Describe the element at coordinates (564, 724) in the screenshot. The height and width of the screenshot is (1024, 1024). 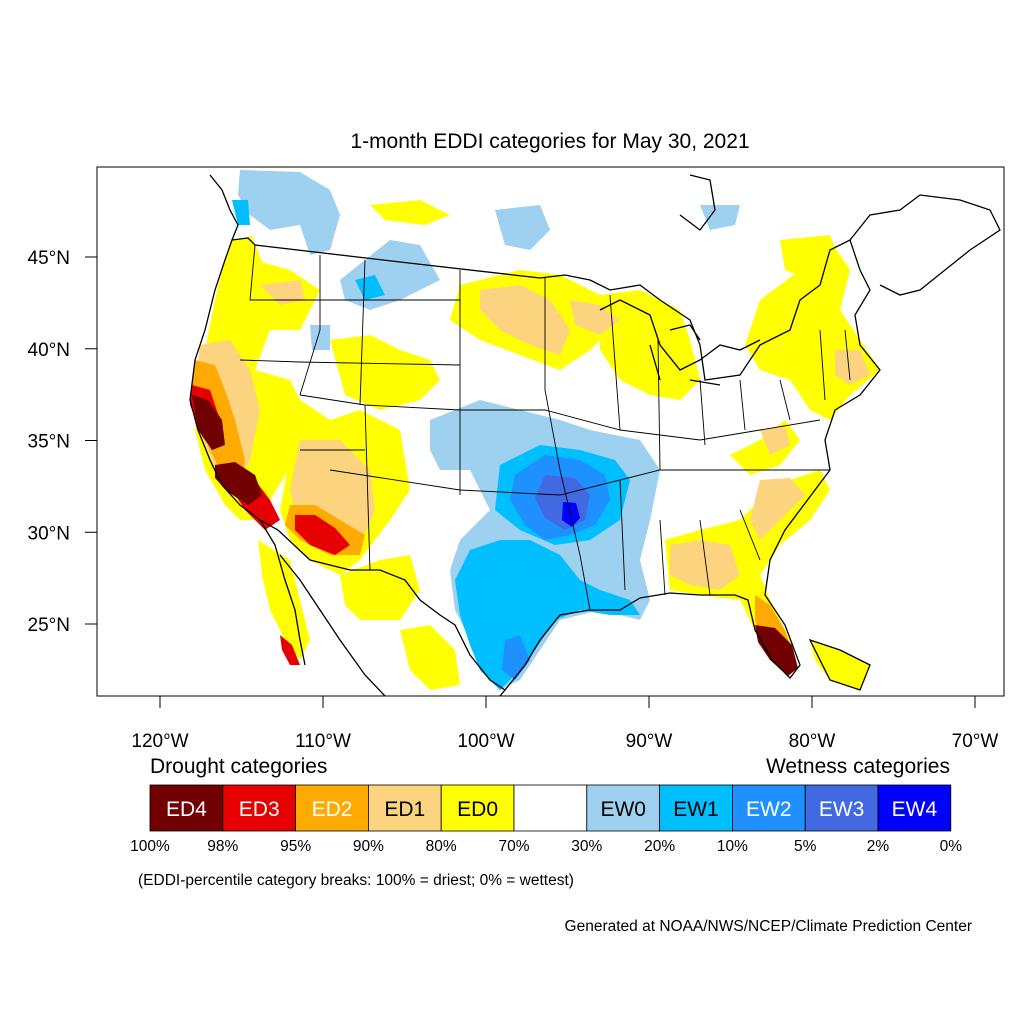
I see `longitude-axis: 120°W 110°W 100°W 90°W 80°W 70°W` at that location.